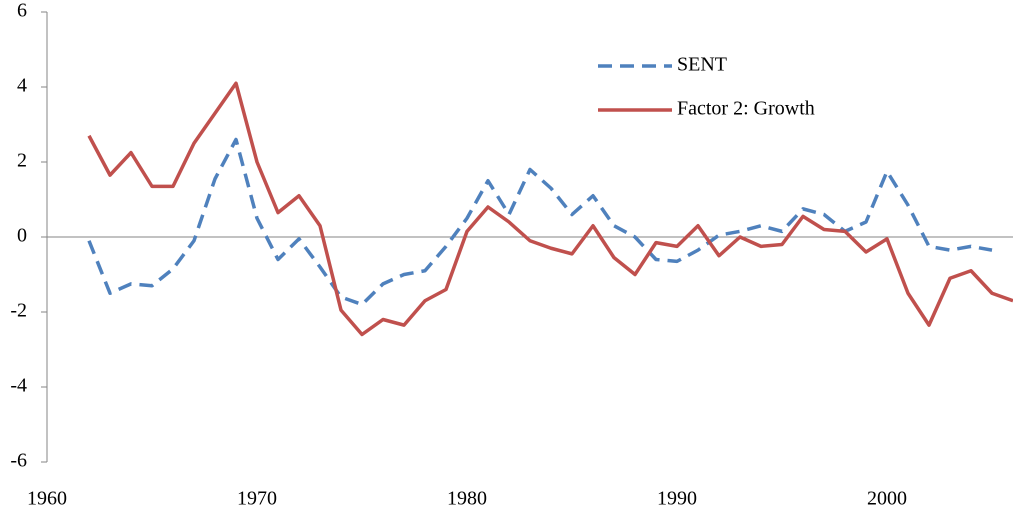  I want to click on y-tick-label: 0, so click(22, 236).